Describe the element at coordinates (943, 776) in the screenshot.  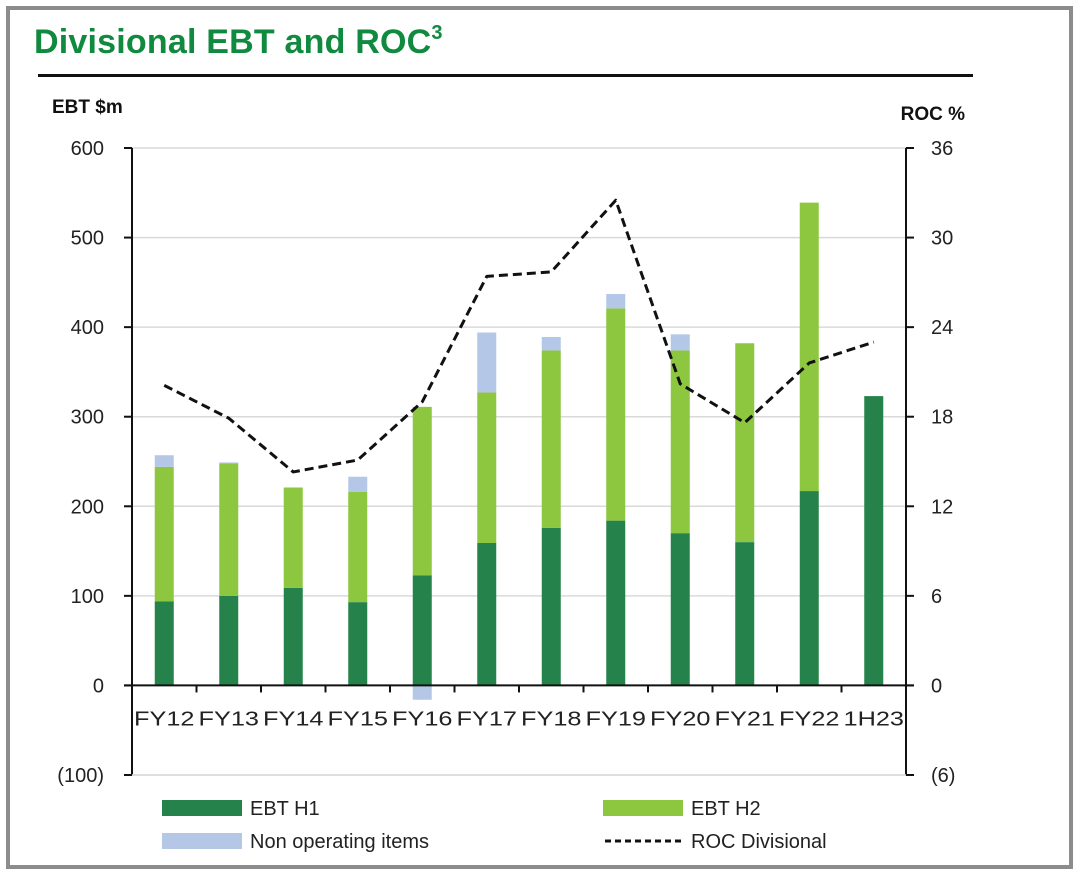
I see `y2-tick-label: (6)` at that location.